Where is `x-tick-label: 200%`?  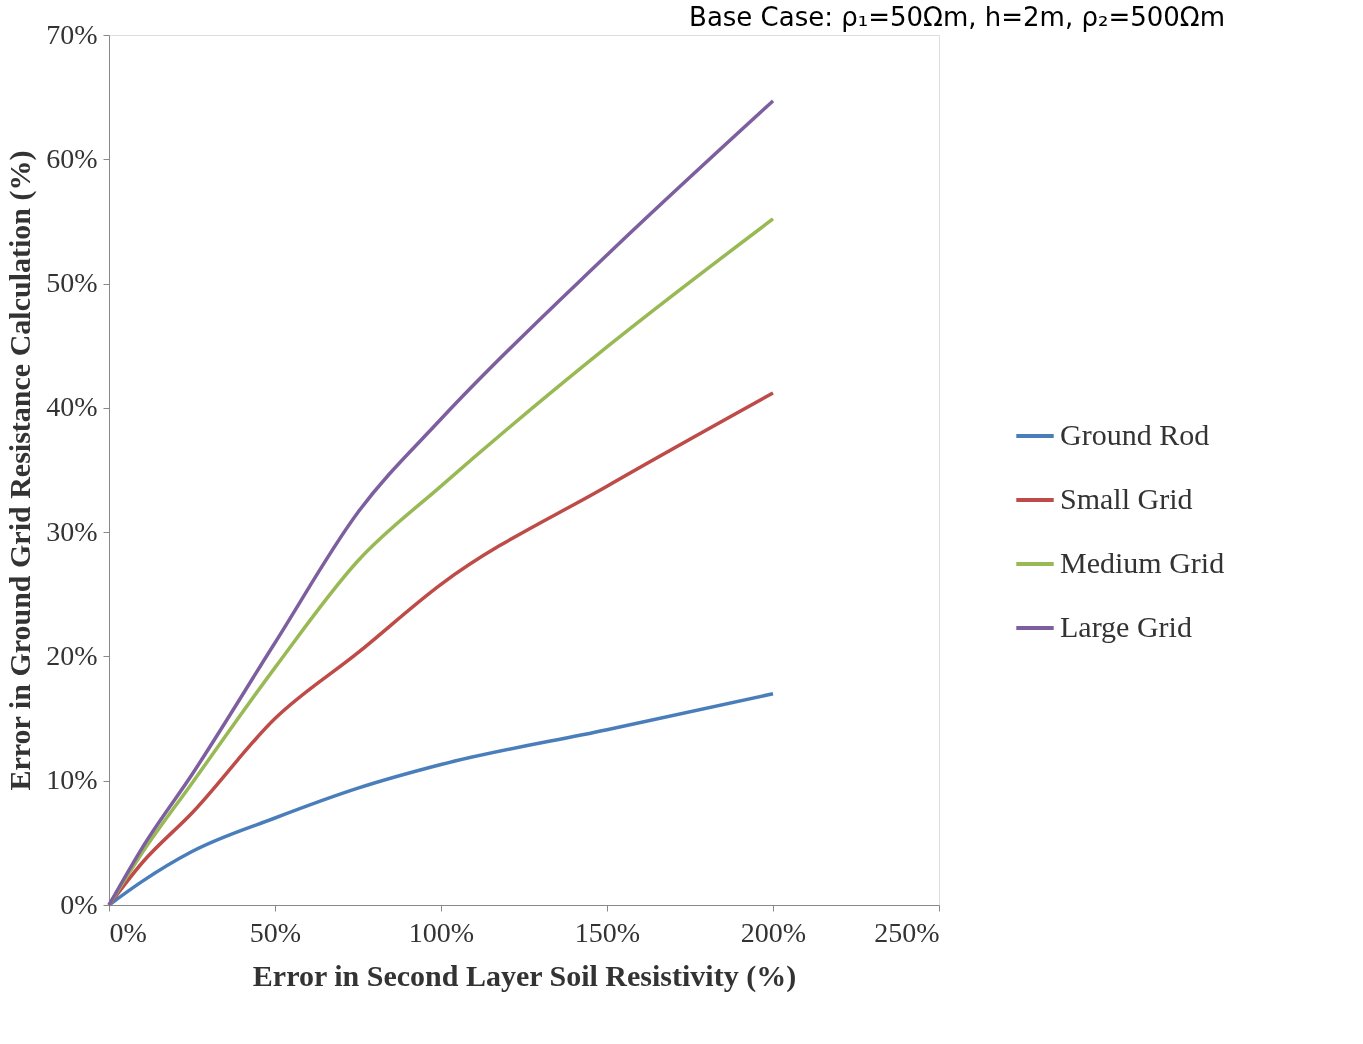 x-tick-label: 200% is located at coordinates (773, 932).